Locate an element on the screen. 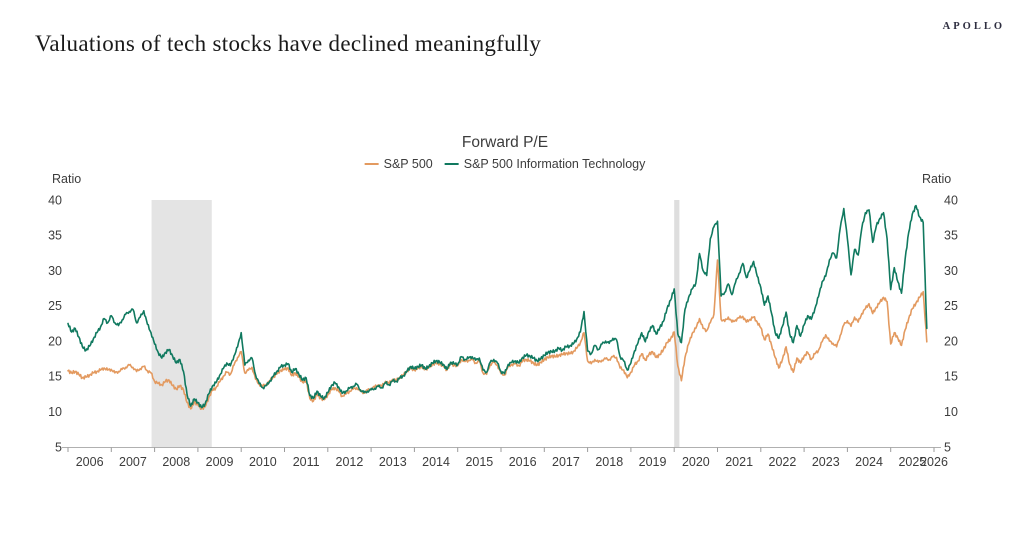  y-tick-label-left: 30 is located at coordinates (55, 271).